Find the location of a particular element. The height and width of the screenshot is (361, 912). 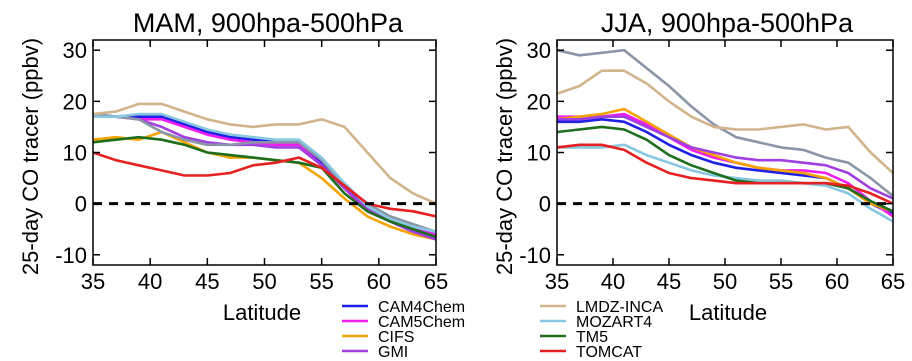

mam-series-line-tomcat is located at coordinates (264, 184).